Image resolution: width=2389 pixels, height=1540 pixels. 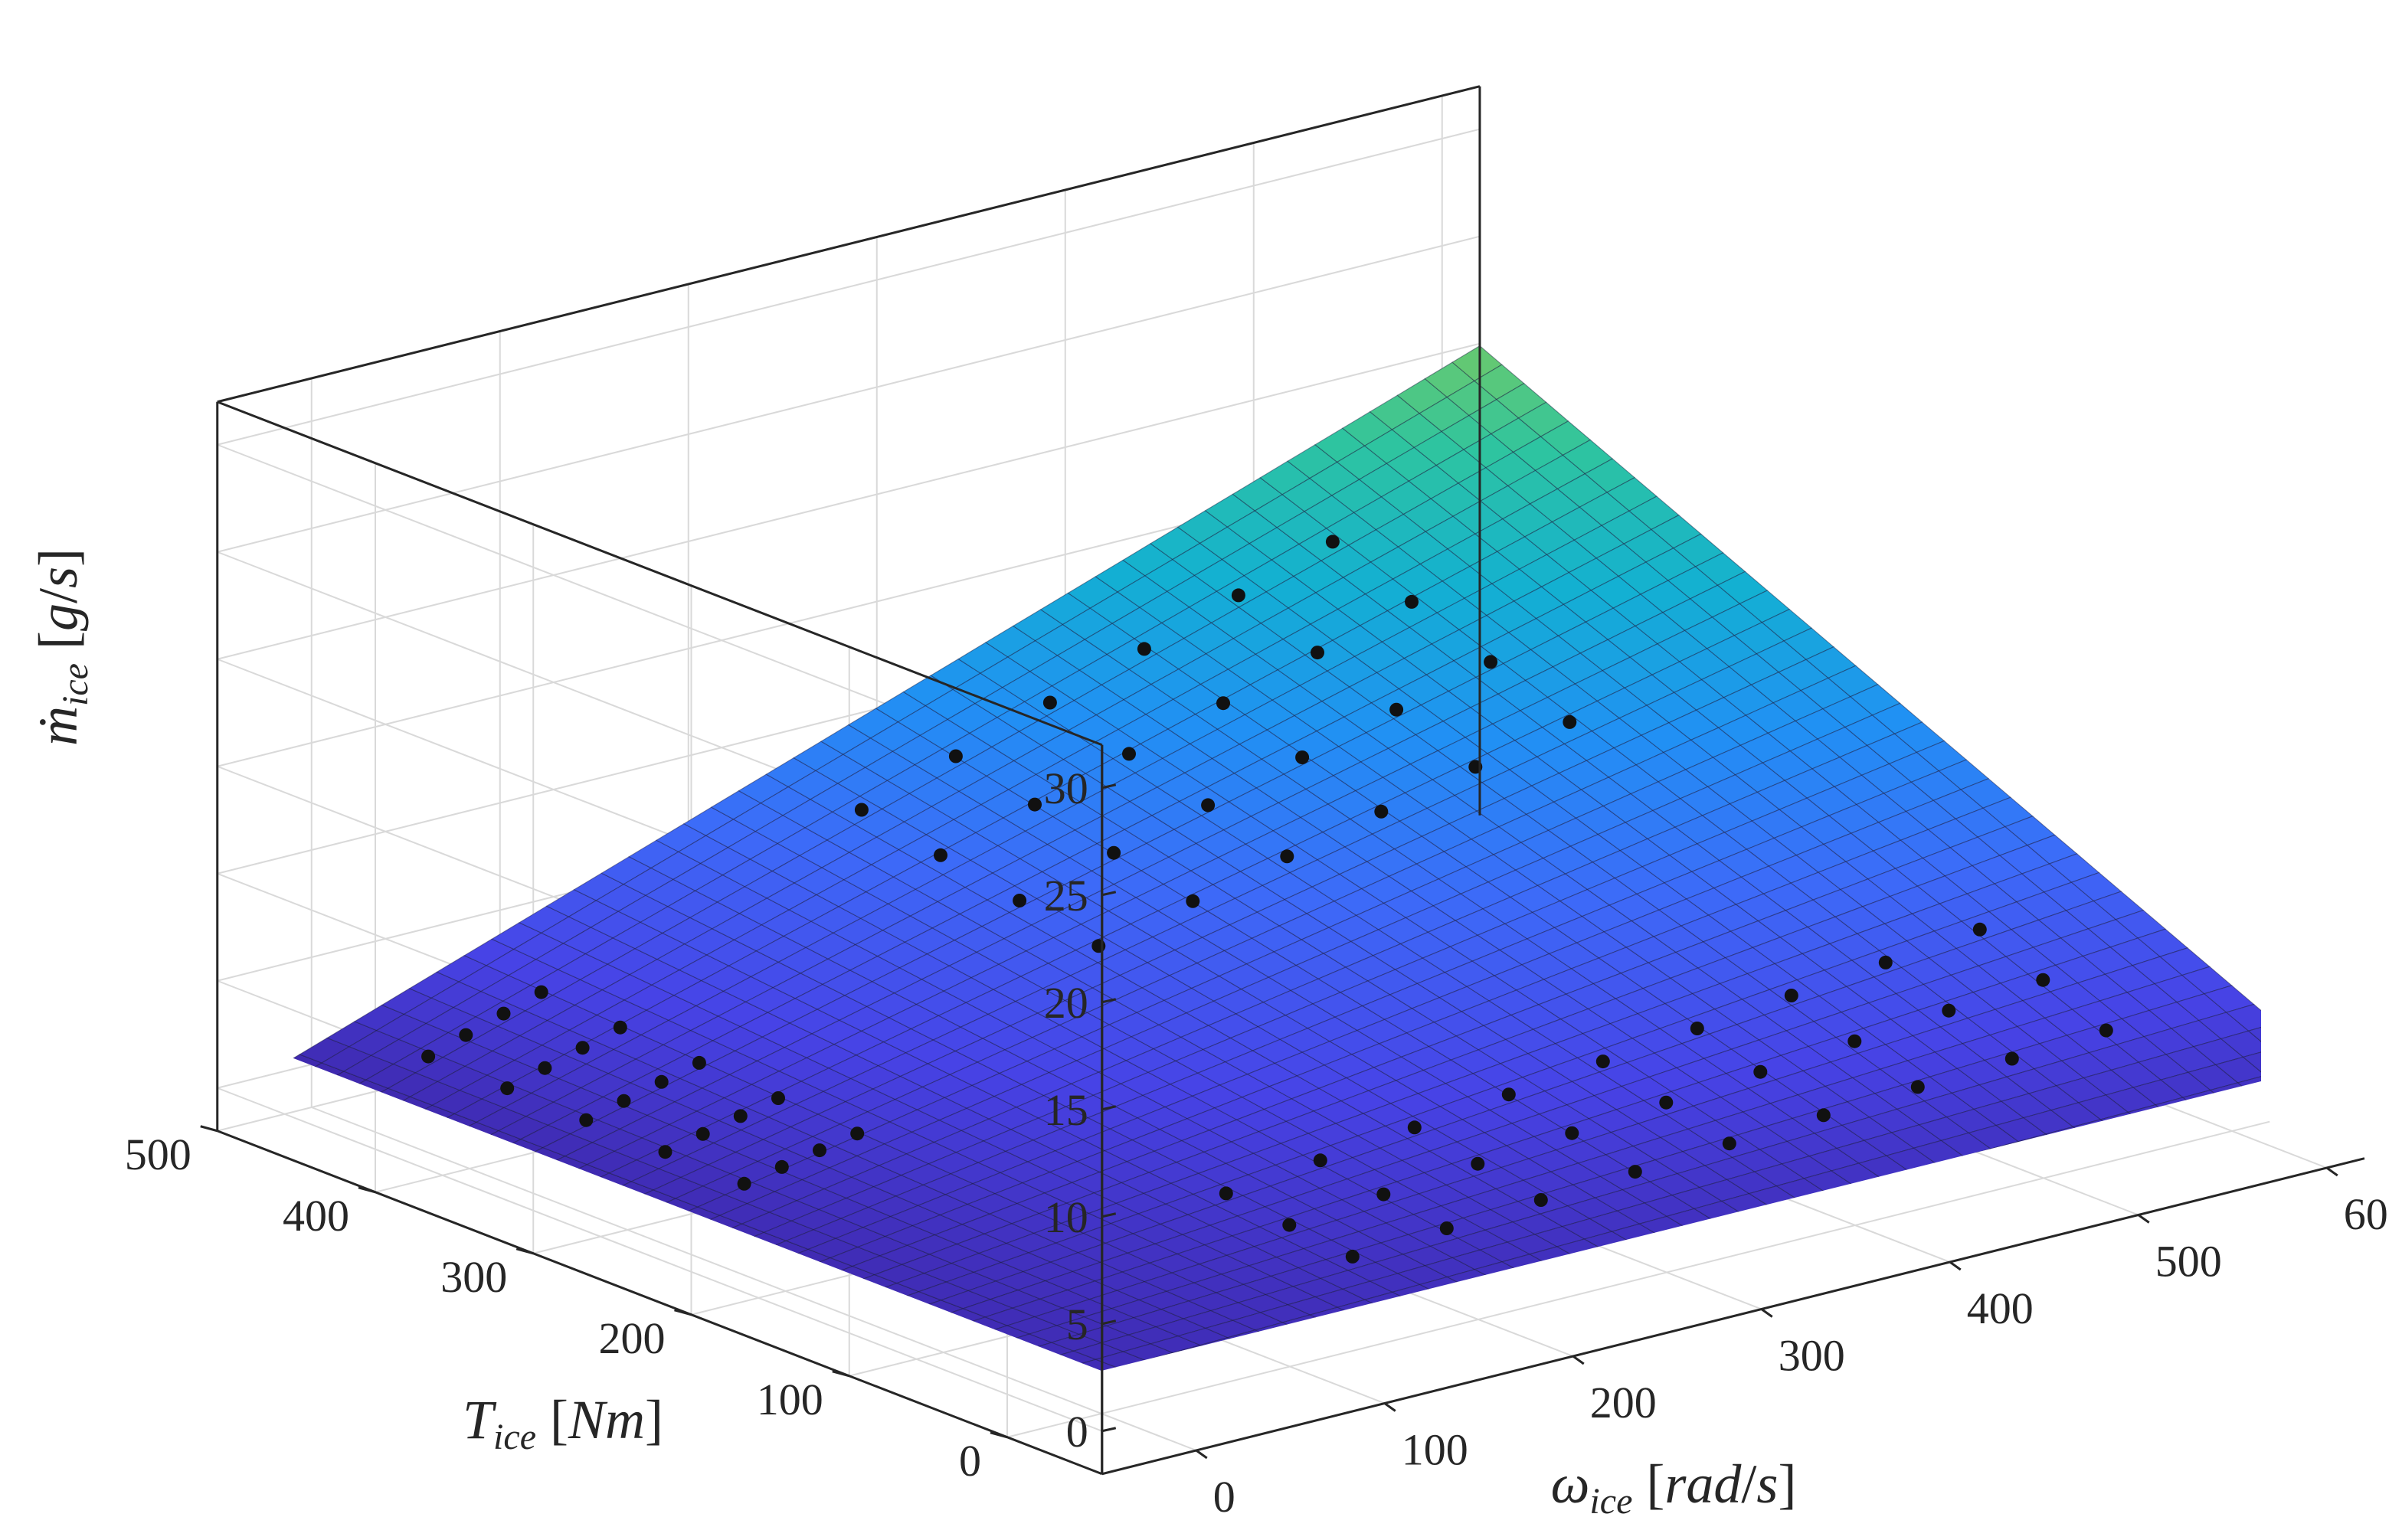 I want to click on x-tick-label: 300, so click(x=1812, y=1356).